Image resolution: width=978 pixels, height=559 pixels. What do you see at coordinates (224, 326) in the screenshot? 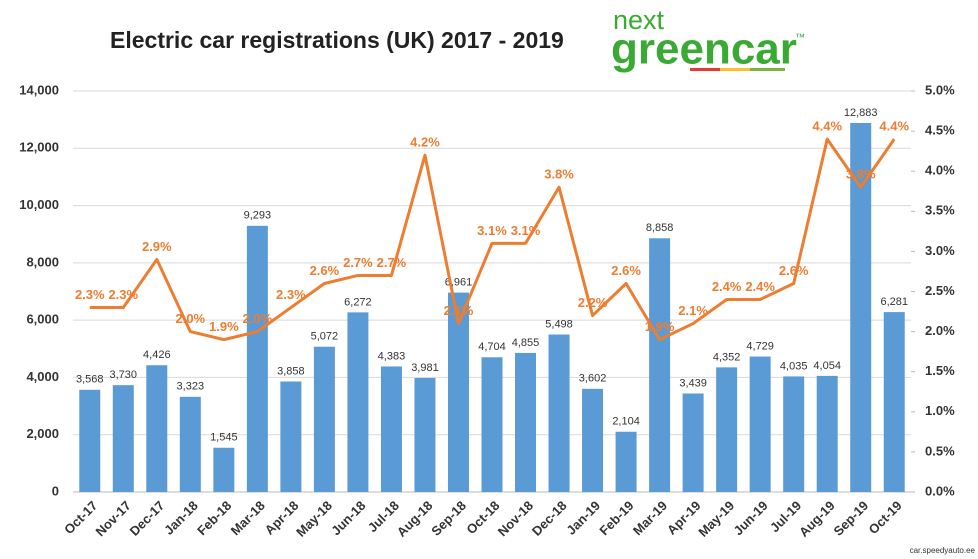
I see `line-value-label: 1.9%` at bounding box center [224, 326].